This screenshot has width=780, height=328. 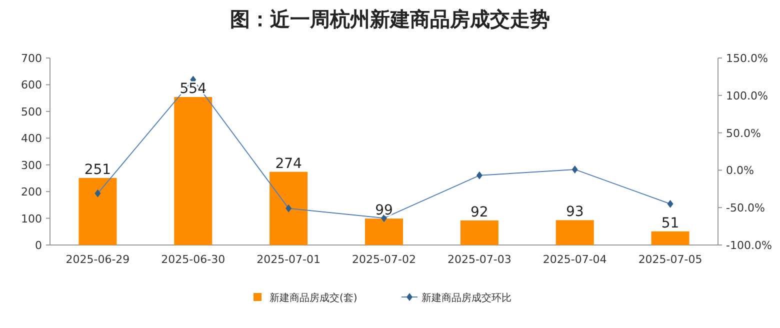 I want to click on data-label: 99, so click(x=384, y=210).